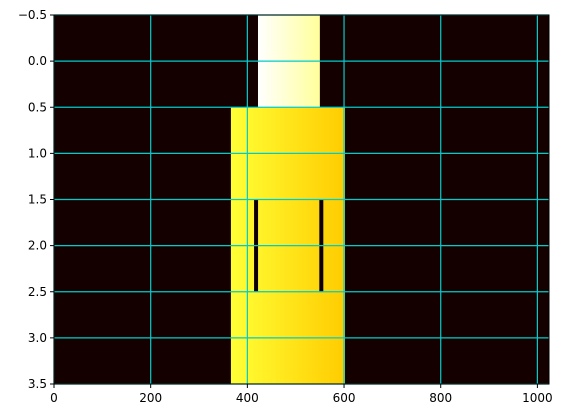  What do you see at coordinates (37, 107) in the screenshot?
I see `y-tick-label: 0.5` at bounding box center [37, 107].